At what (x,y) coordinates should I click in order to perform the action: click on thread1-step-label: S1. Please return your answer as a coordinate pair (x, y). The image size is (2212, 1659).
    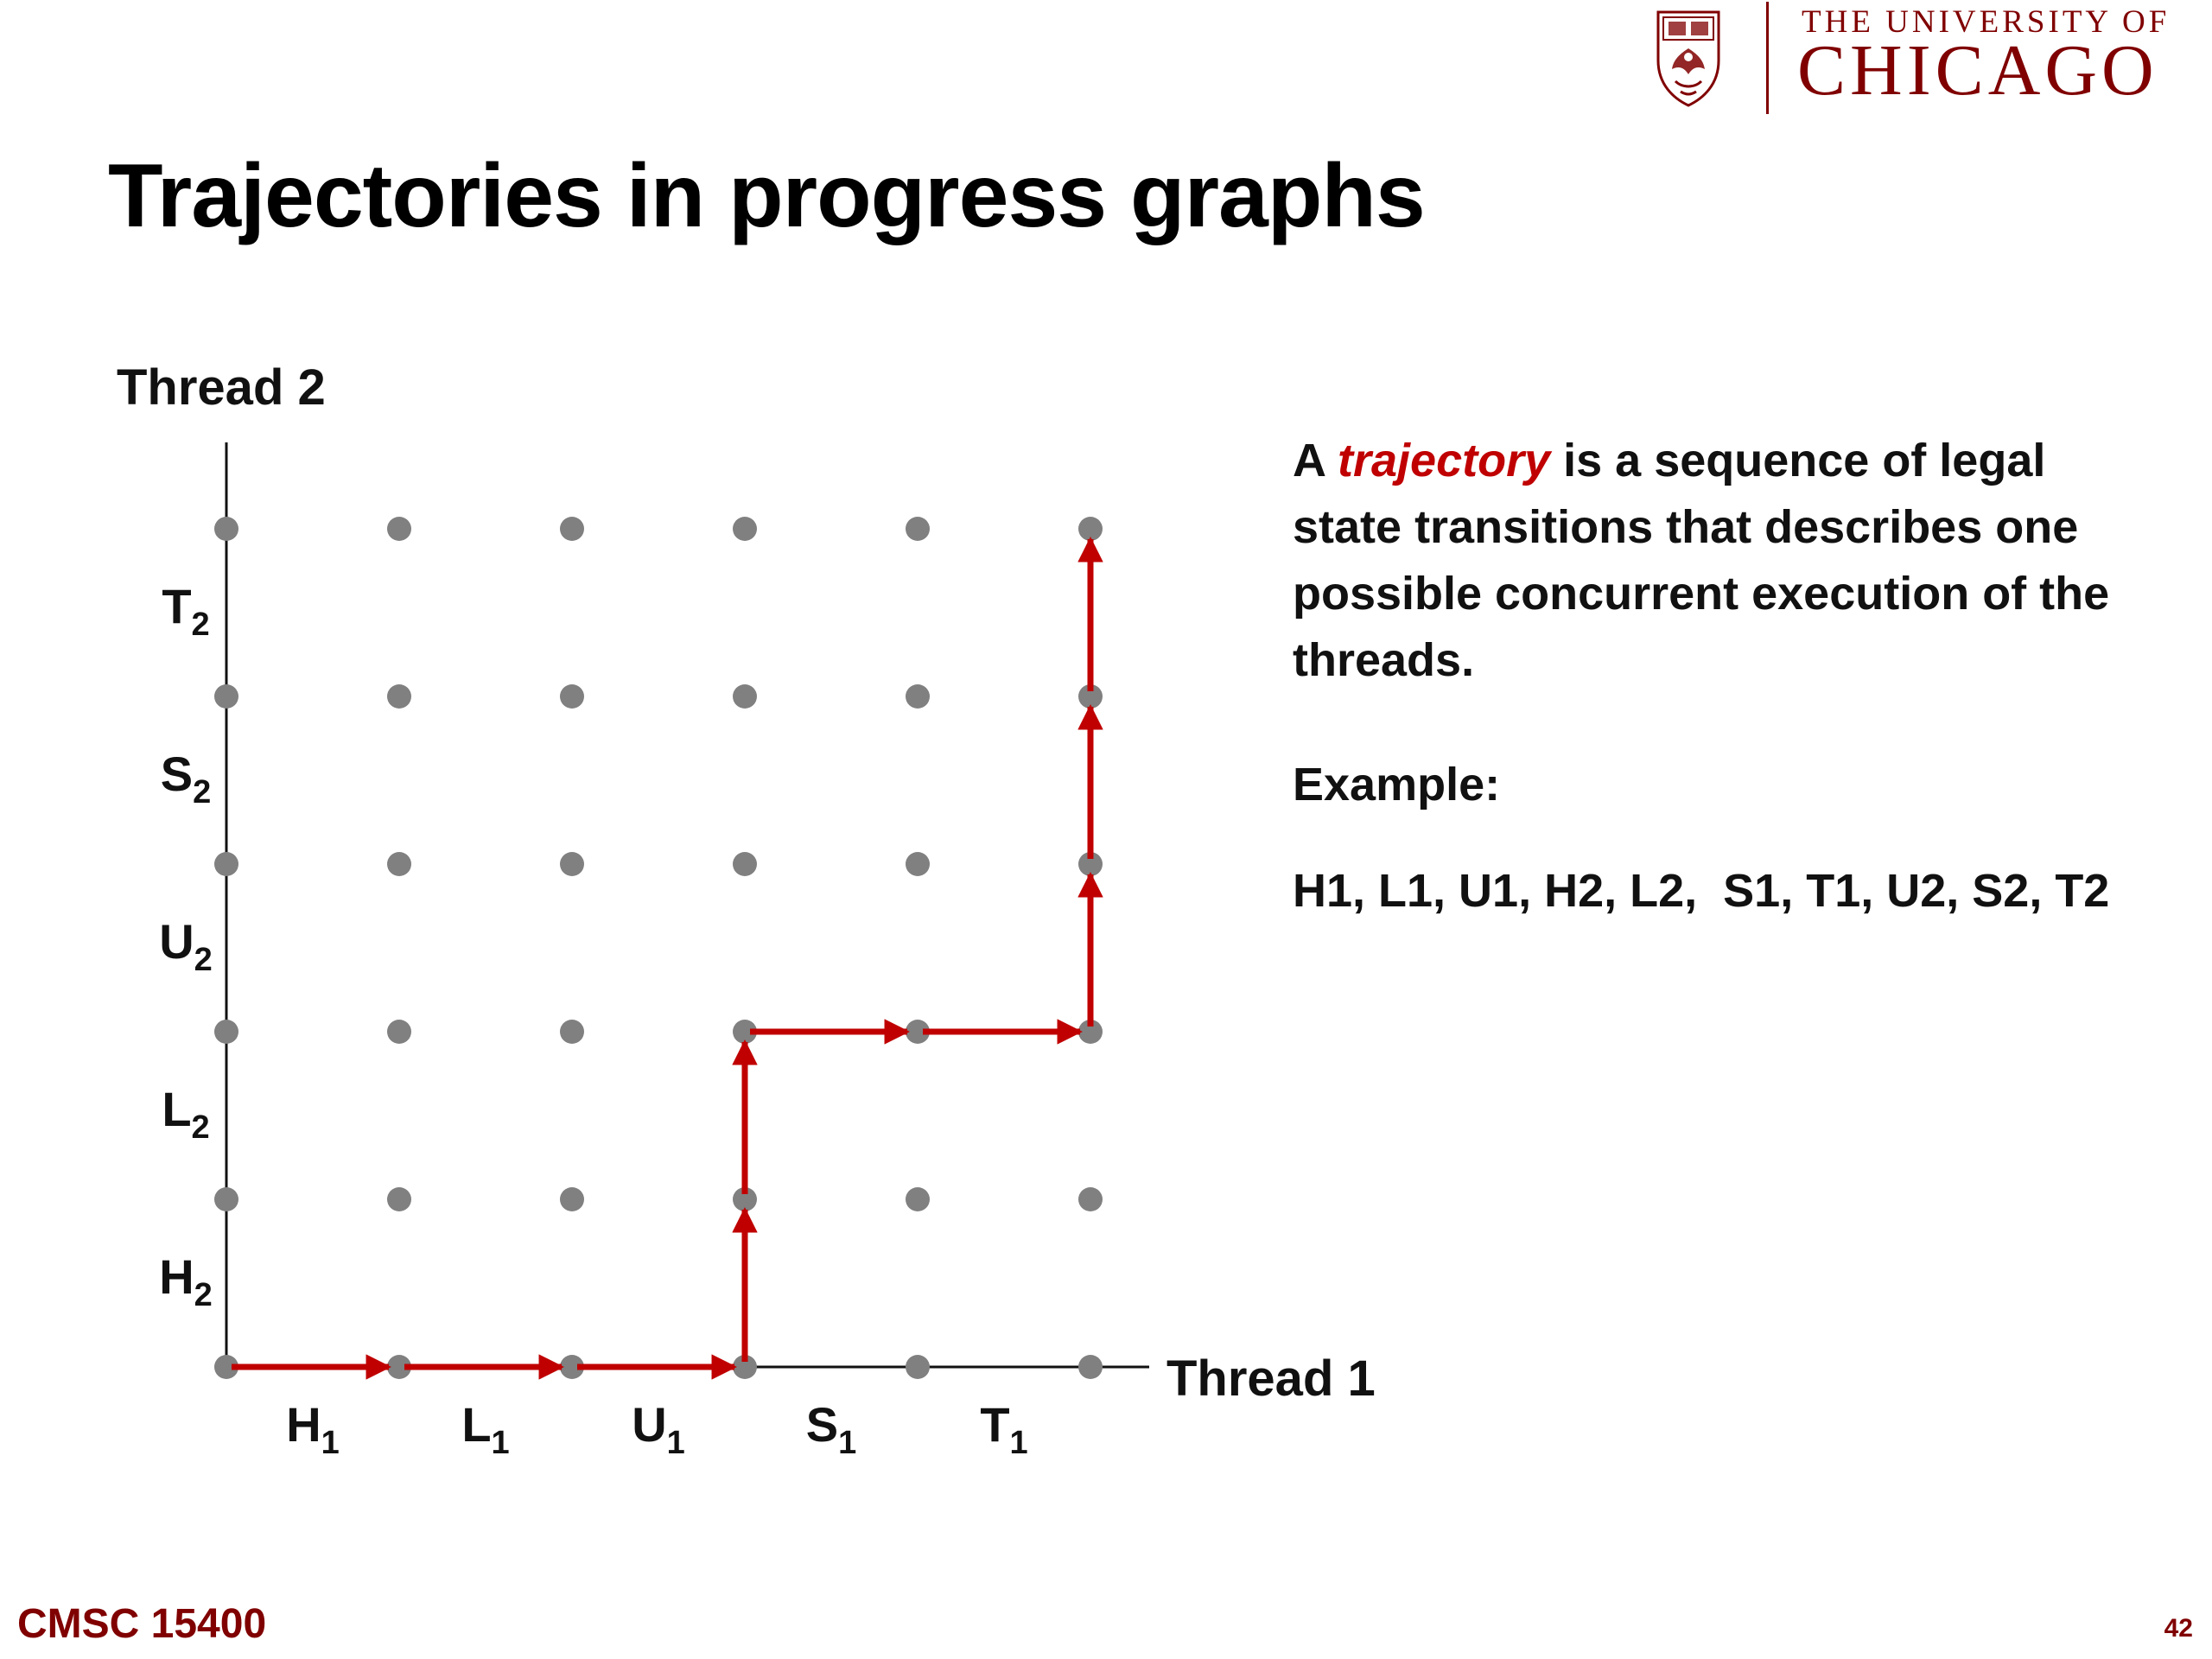
    Looking at the image, I should click on (831, 1429).